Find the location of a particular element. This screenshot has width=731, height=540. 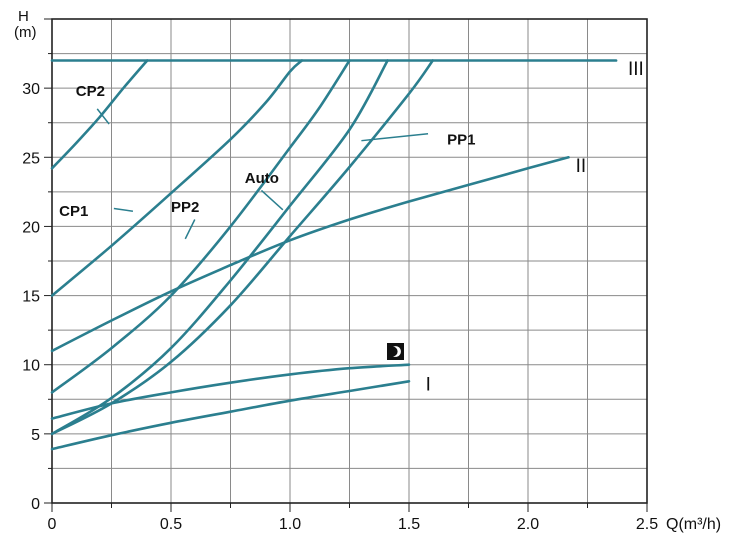

leader-line-auto is located at coordinates (272, 200).